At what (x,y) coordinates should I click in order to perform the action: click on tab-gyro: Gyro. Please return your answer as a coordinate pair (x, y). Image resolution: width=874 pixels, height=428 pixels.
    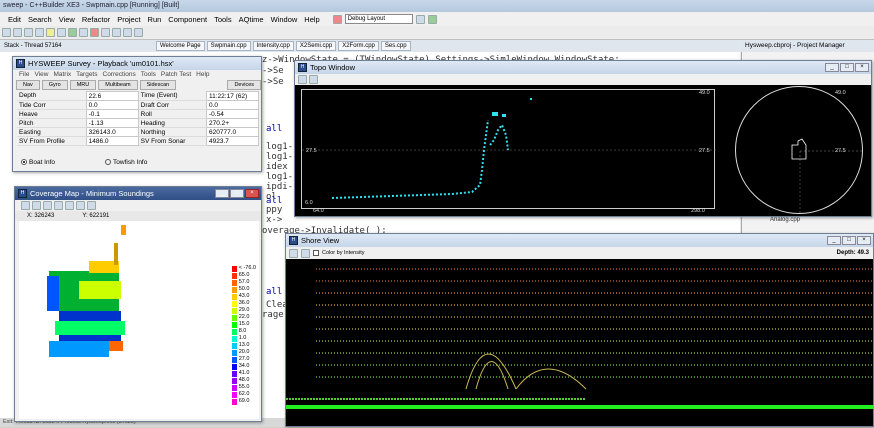
    Looking at the image, I should click on (54, 85).